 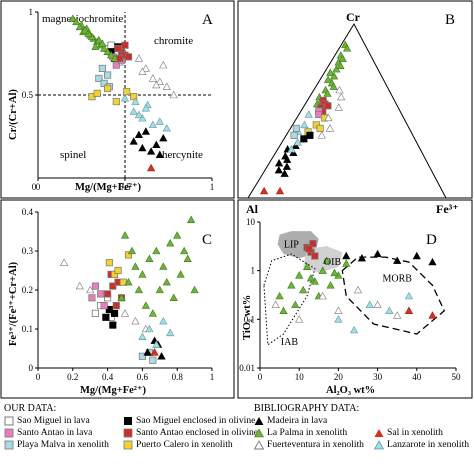 I want to click on legend-label: Playa Malva in xenolith, so click(x=63, y=444).